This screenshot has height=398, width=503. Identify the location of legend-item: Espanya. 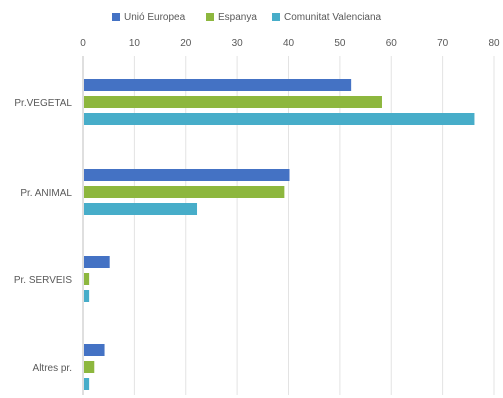
(231, 17).